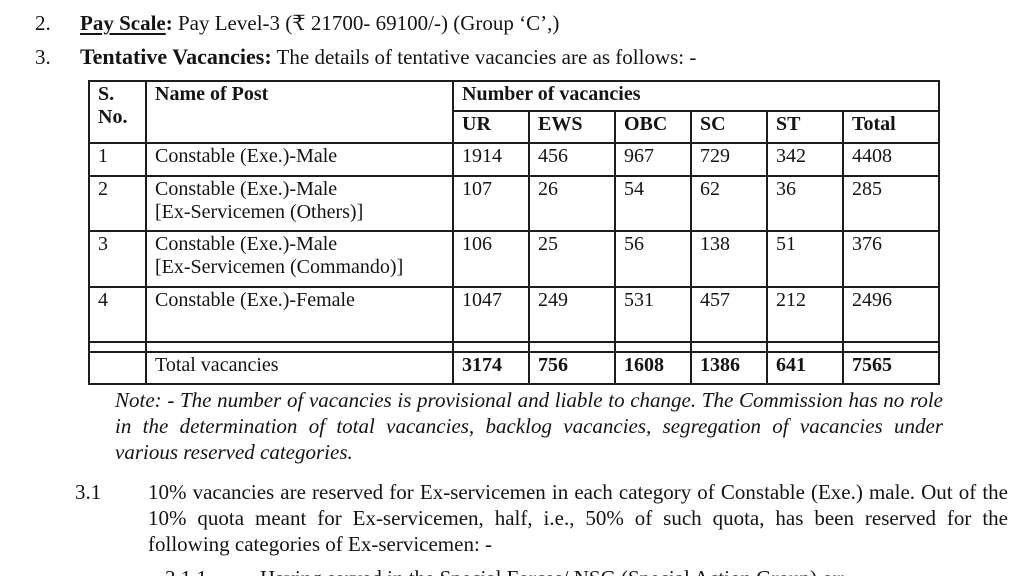 The image size is (1024, 576). Describe the element at coordinates (891, 127) in the screenshot. I see `col-header-total: Total` at that location.